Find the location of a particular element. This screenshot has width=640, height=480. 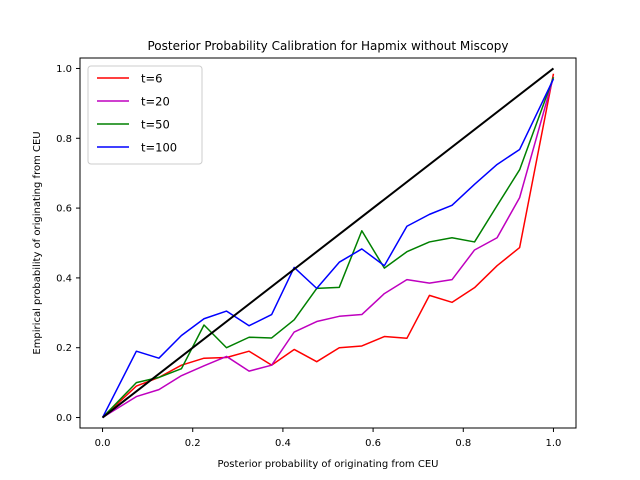

legend-label: t=20 is located at coordinates (155, 102).